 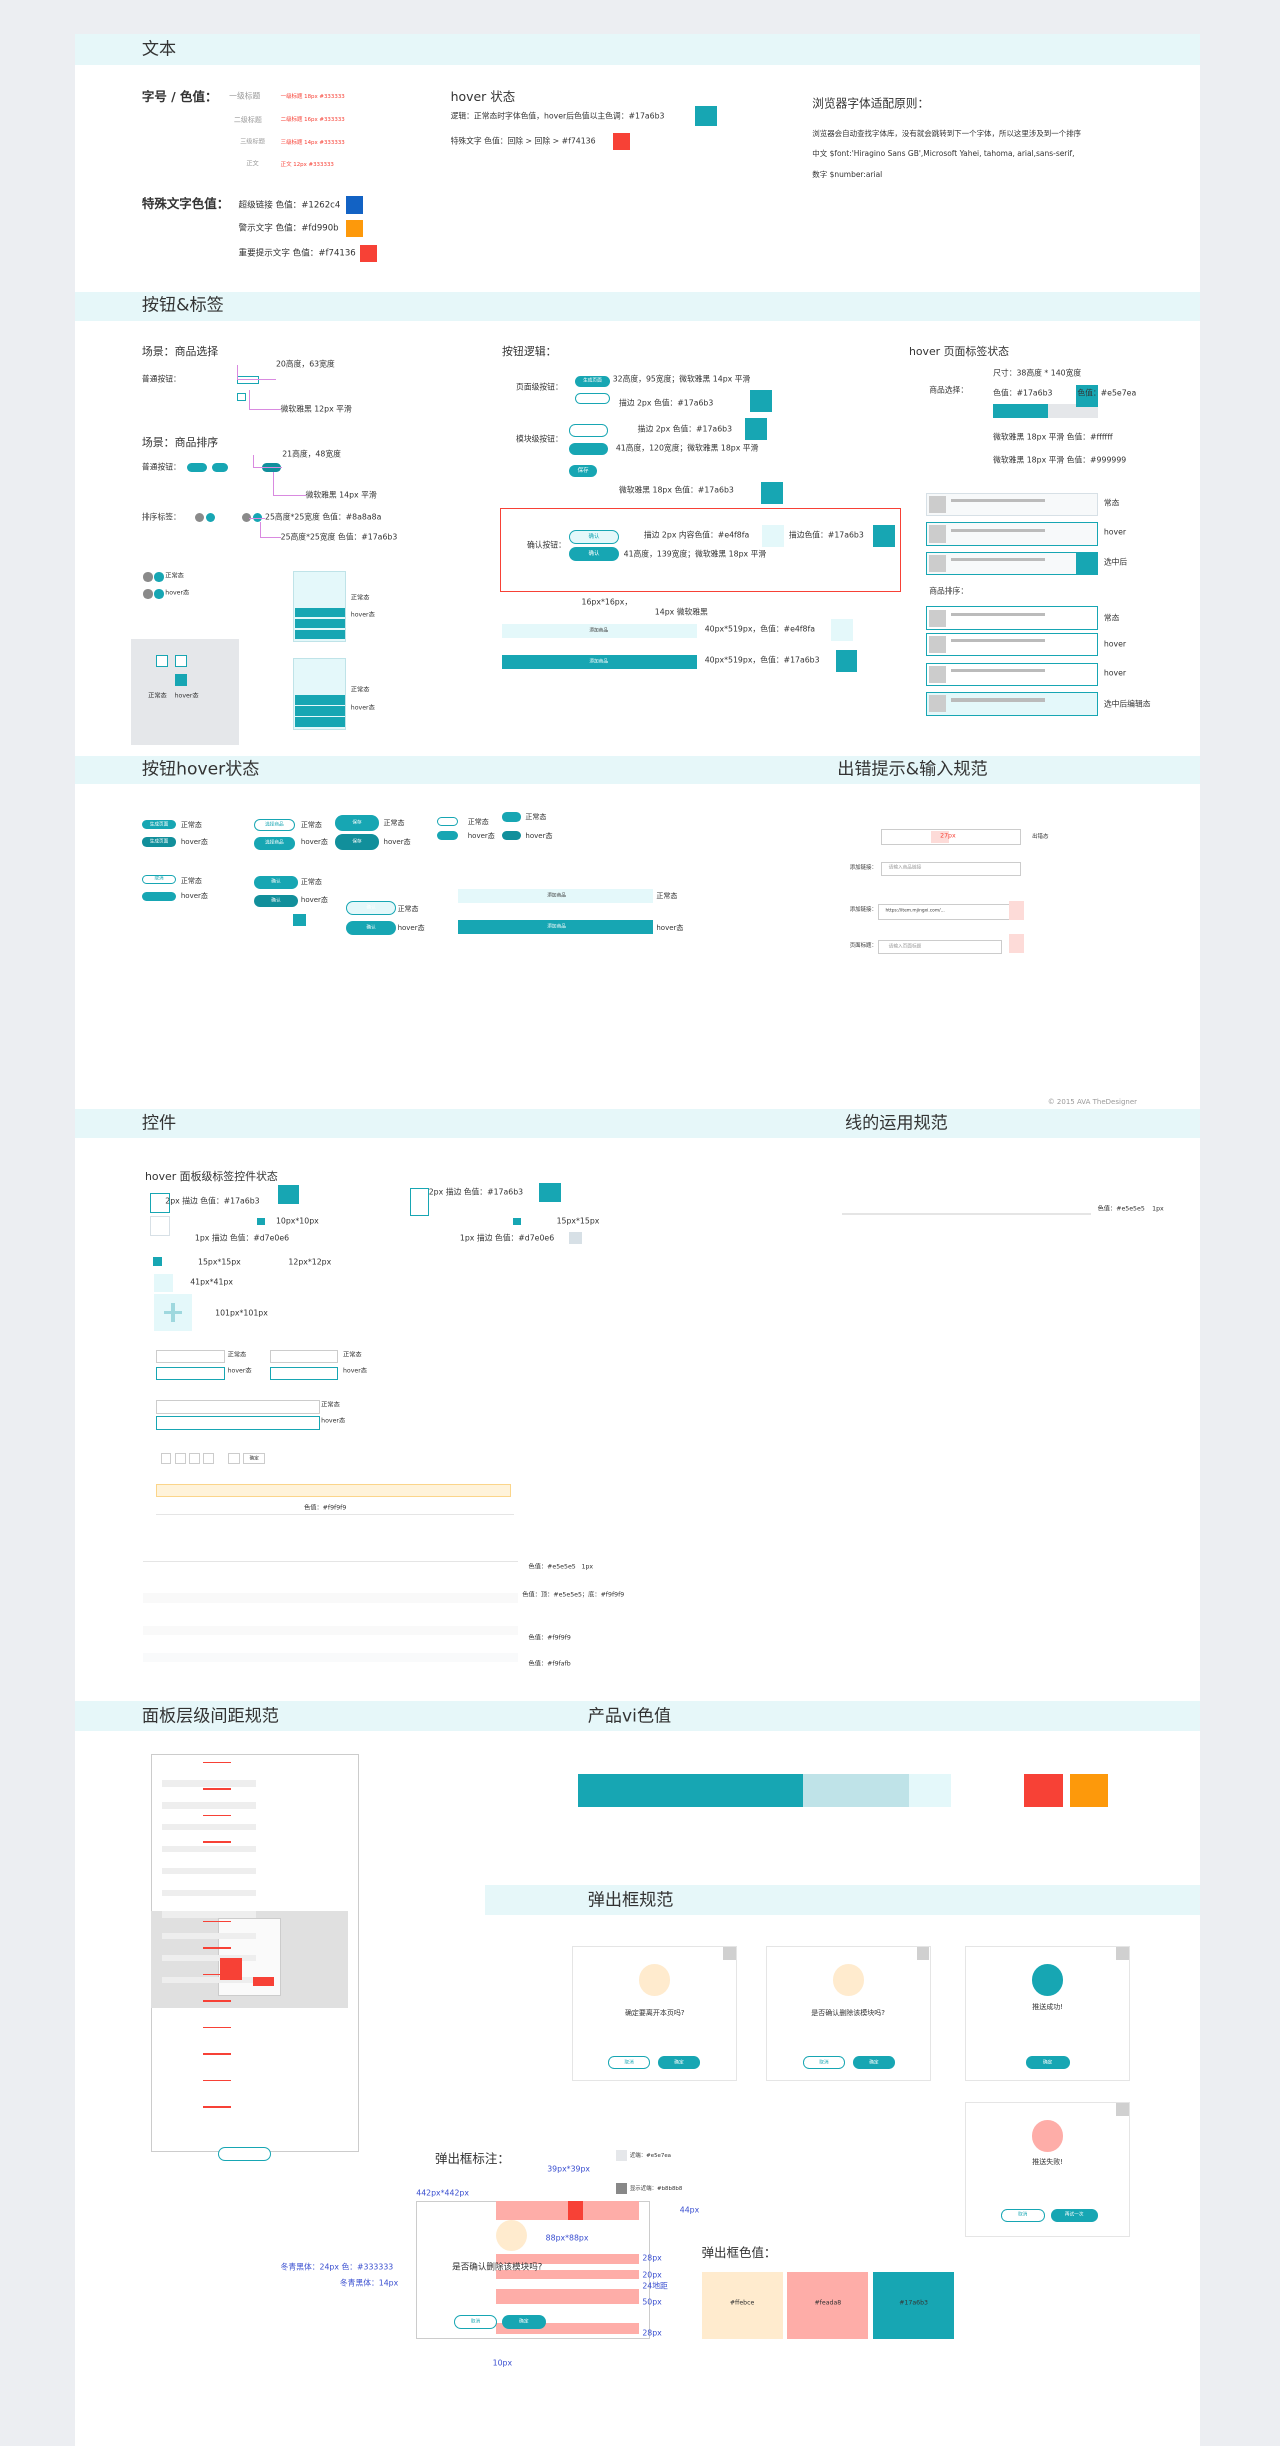 What do you see at coordinates (357, 823) in the screenshot?
I see `label: 保存` at bounding box center [357, 823].